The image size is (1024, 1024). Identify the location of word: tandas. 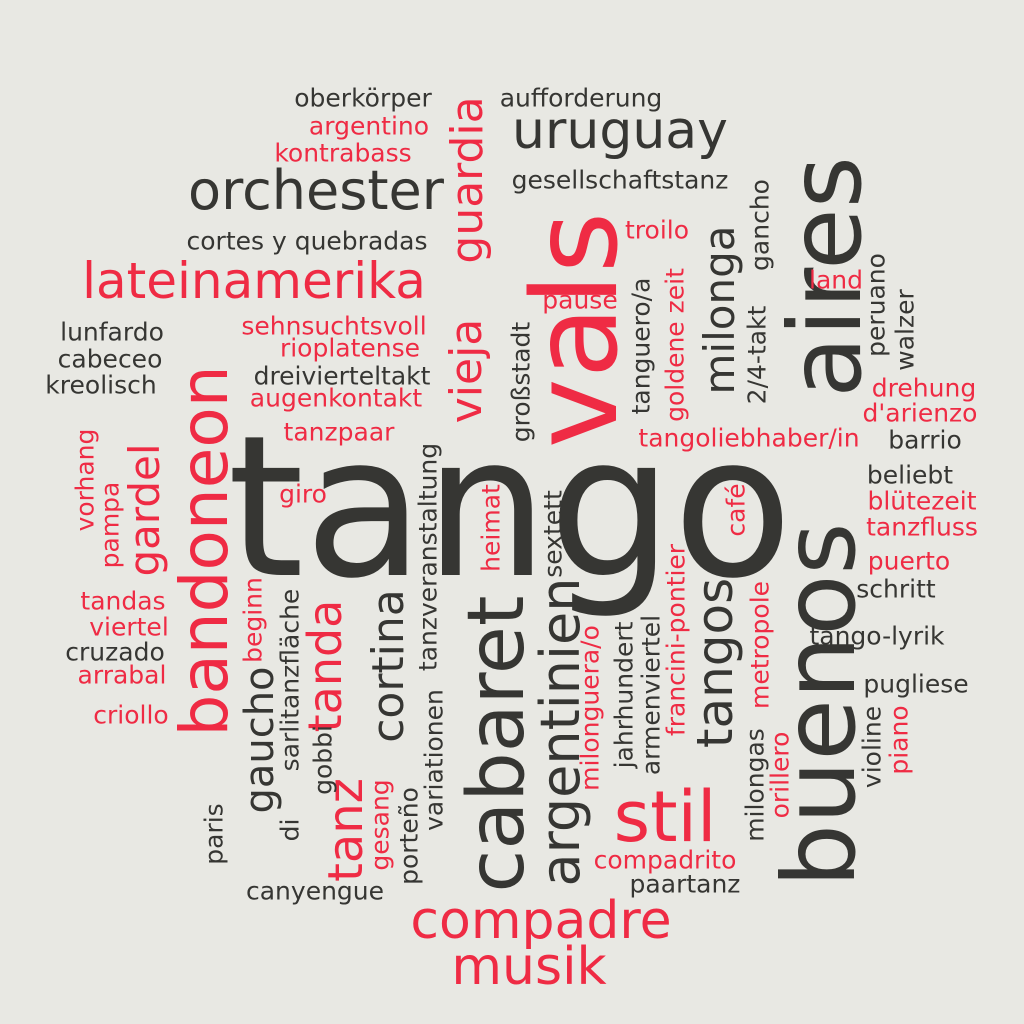
(123, 601).